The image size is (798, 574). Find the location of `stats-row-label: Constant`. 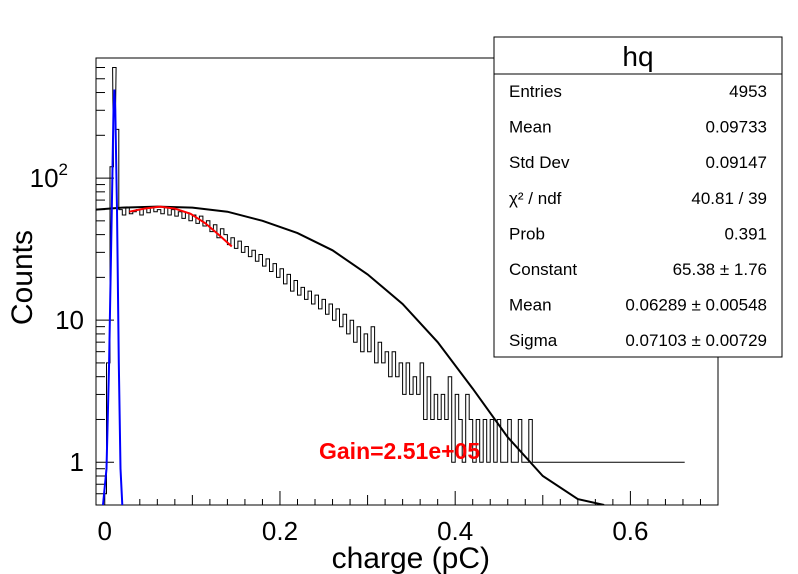

stats-row-label: Constant is located at coordinates (543, 269).